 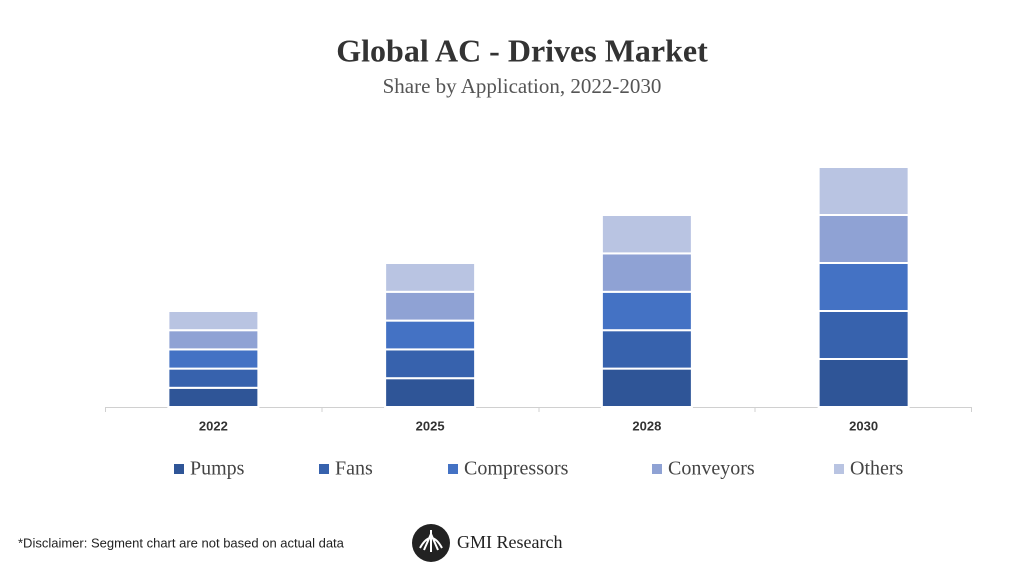 I want to click on legend-label: Pumps, so click(x=217, y=469).